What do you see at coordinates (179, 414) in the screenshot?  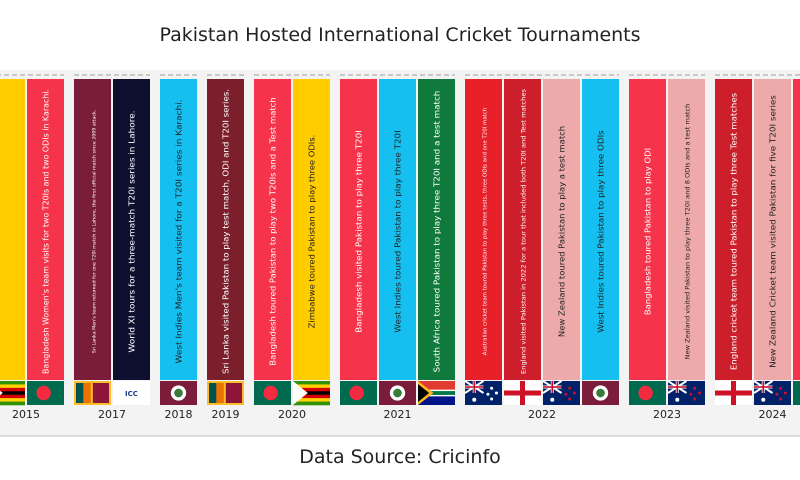 I see `year-label: 2018` at bounding box center [179, 414].